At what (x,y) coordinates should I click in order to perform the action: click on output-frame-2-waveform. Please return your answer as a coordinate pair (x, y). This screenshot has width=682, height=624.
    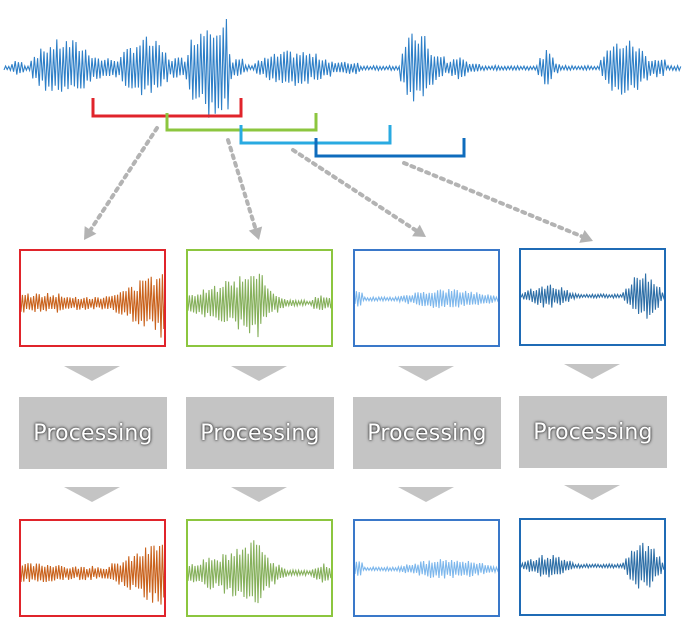
    Looking at the image, I should click on (259, 572).